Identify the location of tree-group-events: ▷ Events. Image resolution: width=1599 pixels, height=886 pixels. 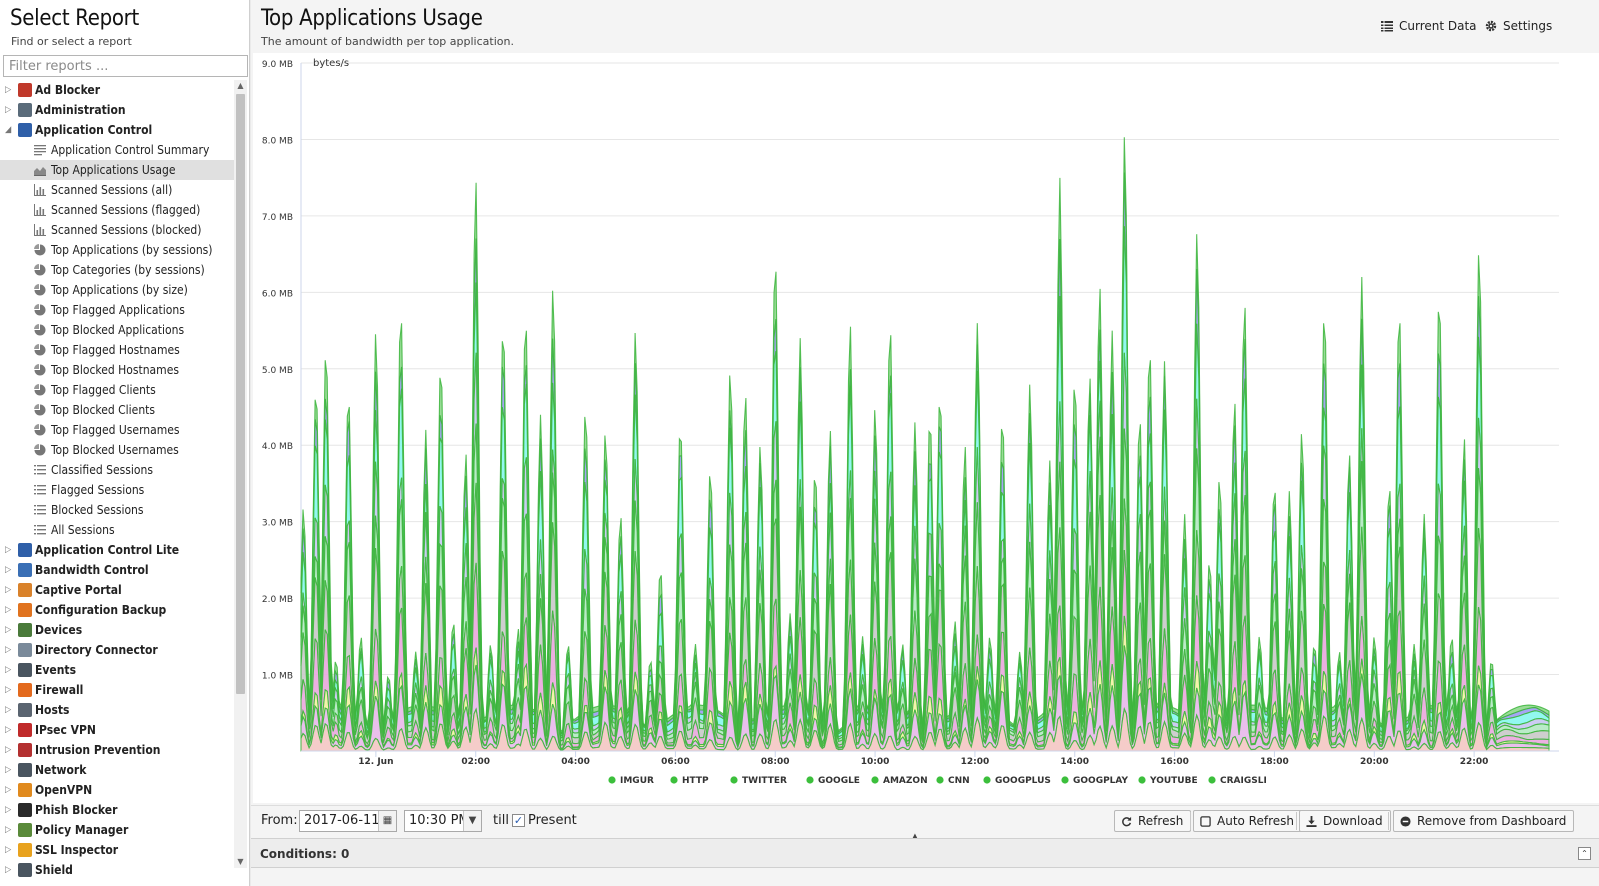
(117, 670).